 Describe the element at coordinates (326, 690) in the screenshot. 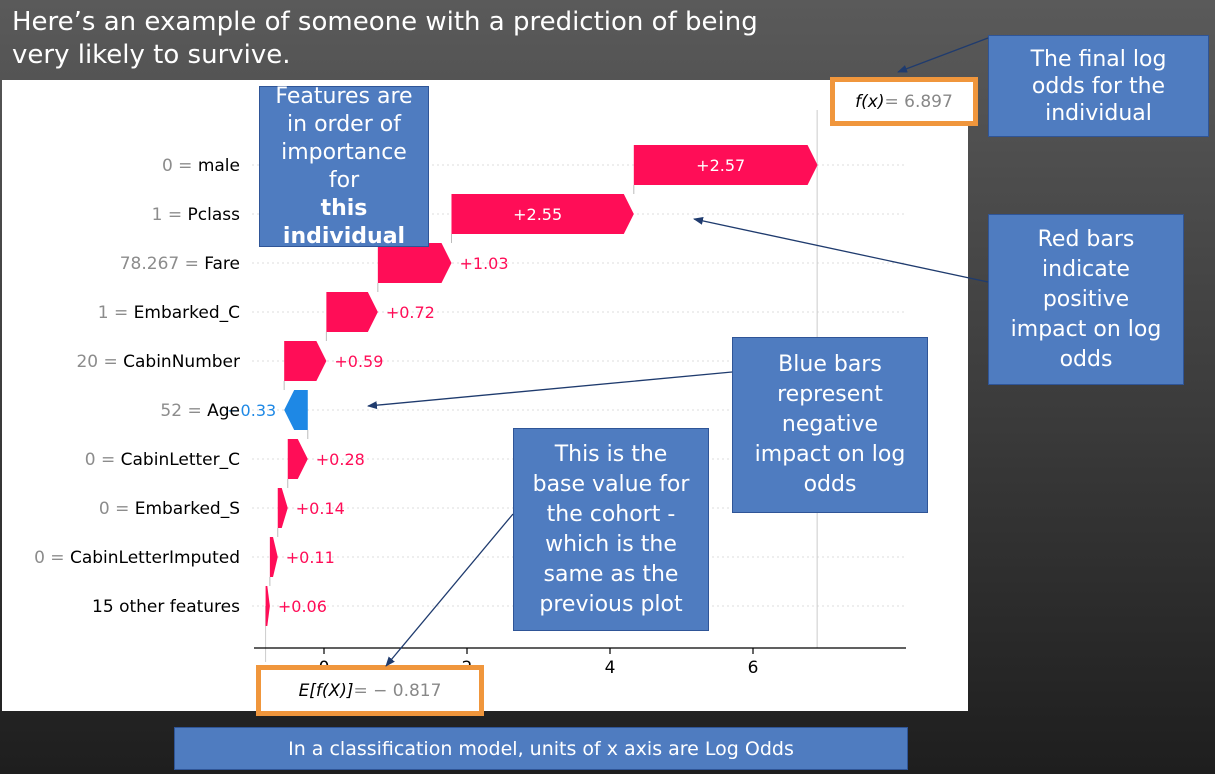

I see `base-value-name: E[f(X)]` at that location.